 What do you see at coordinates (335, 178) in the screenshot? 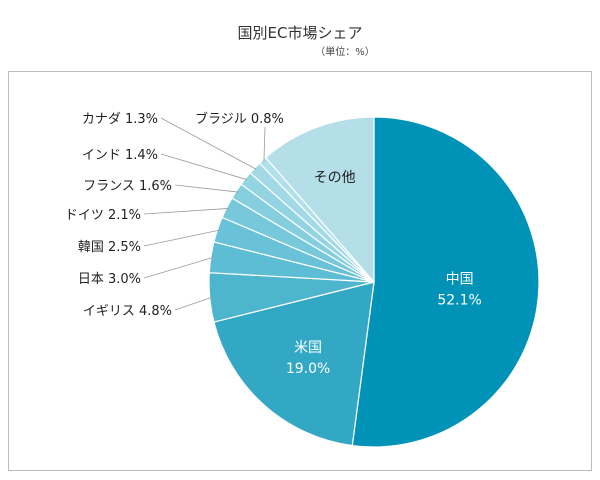
I see `slice-label-10: その他` at bounding box center [335, 178].